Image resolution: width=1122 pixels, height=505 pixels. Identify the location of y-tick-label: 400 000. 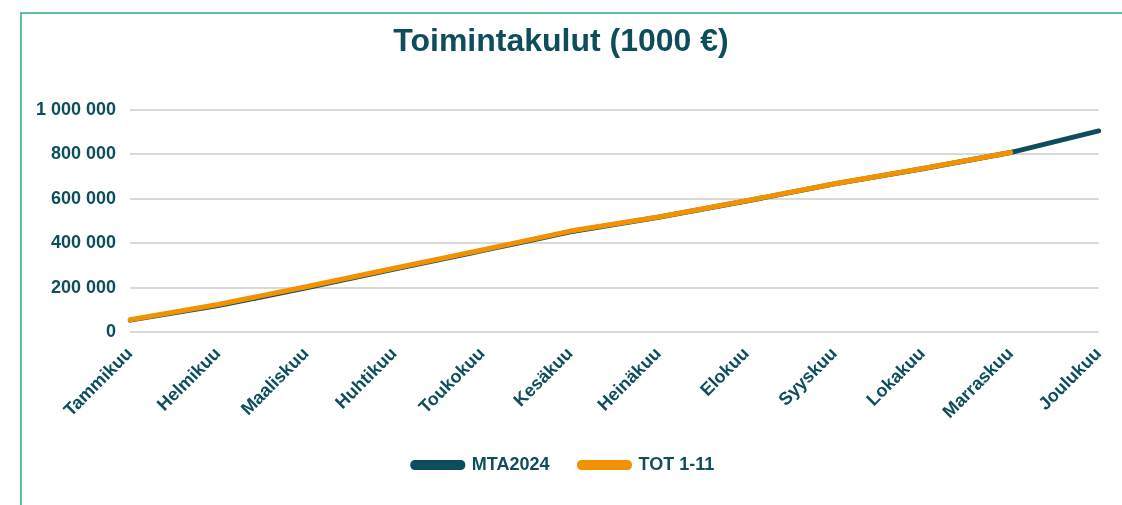
(84, 242).